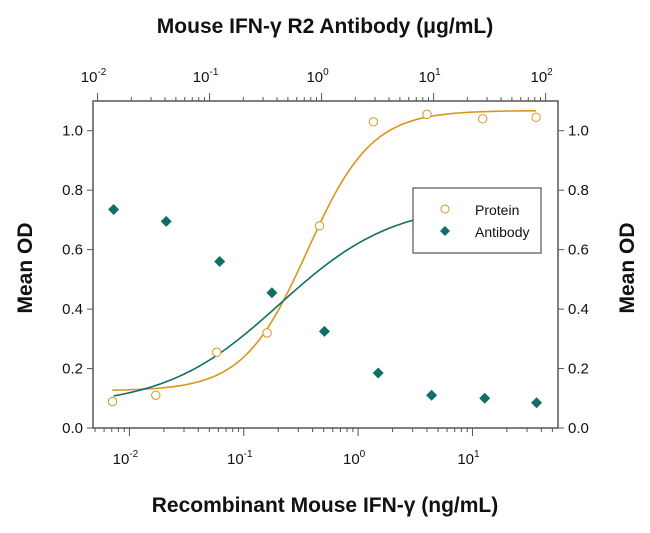 This screenshot has height=533, width=650. What do you see at coordinates (72, 250) in the screenshot?
I see `y-tick-label-left: 0.6` at bounding box center [72, 250].